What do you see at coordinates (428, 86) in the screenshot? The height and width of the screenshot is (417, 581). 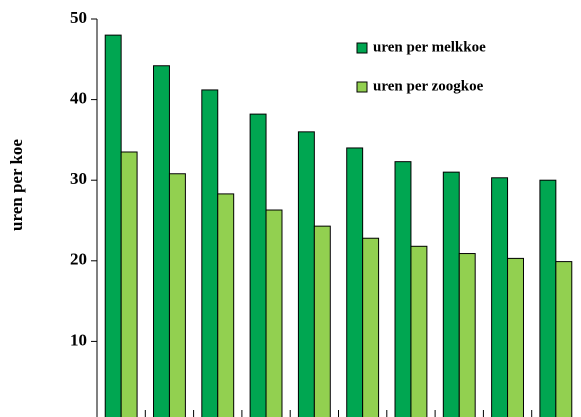 I see `legend-label: uren per zoogkoe` at bounding box center [428, 86].